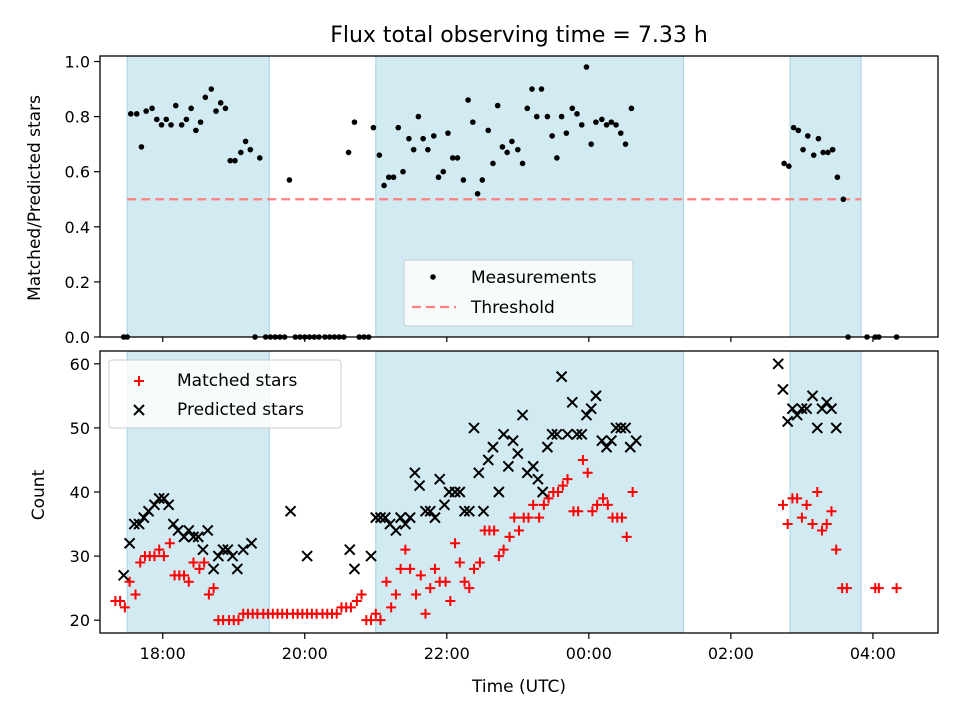 The image size is (960, 720). I want to click on legend-label-threshold: Threshold, so click(512, 308).